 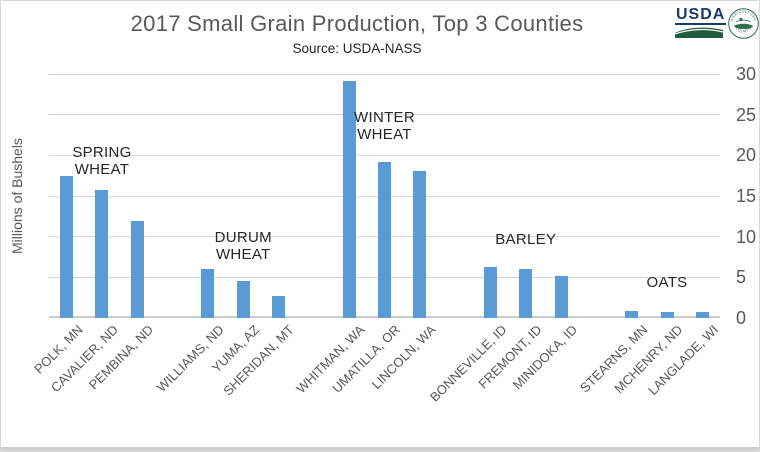 What do you see at coordinates (208, 293) in the screenshot?
I see `bar-williams-nd` at bounding box center [208, 293].